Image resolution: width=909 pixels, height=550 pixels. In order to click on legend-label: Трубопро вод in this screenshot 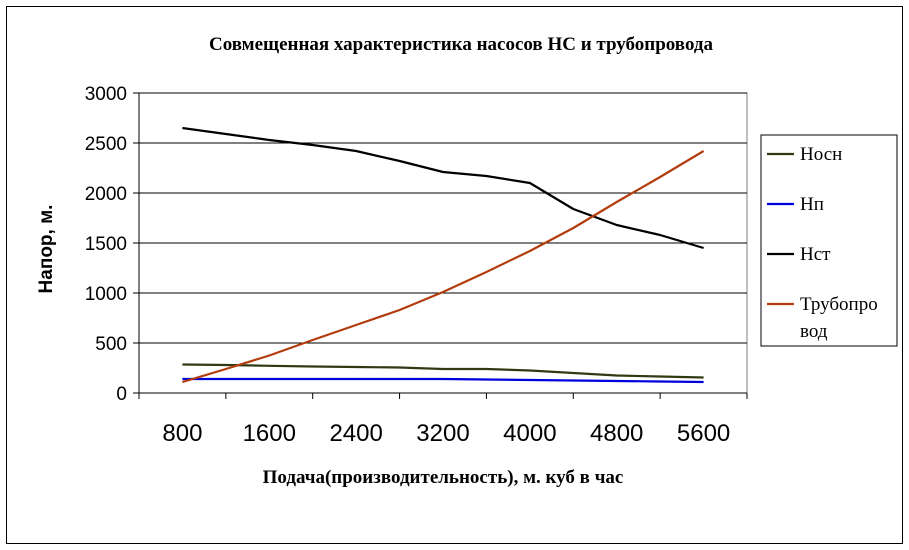, I will do `click(839, 318)`.